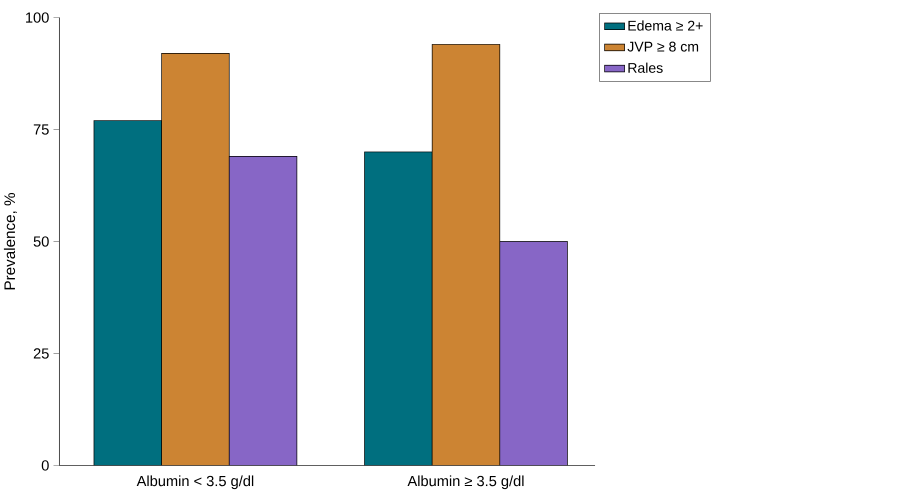 This screenshot has height=497, width=898. I want to click on y-tick-label: 25, so click(41, 353).